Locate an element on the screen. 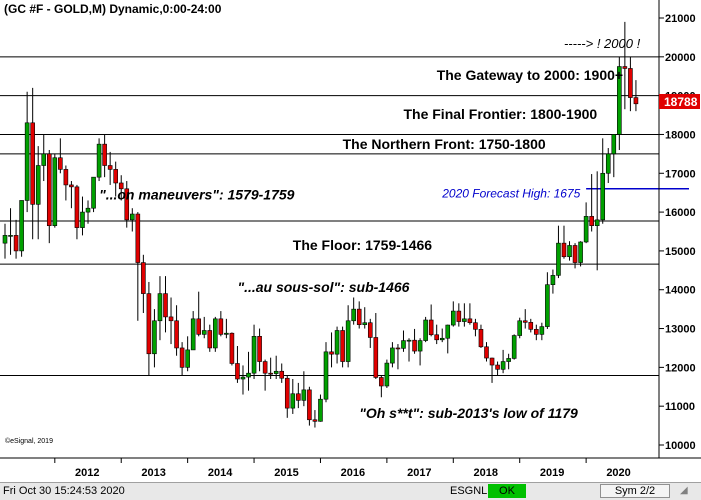 The image size is (701, 500). x-tick-label: 2019 is located at coordinates (552, 473).